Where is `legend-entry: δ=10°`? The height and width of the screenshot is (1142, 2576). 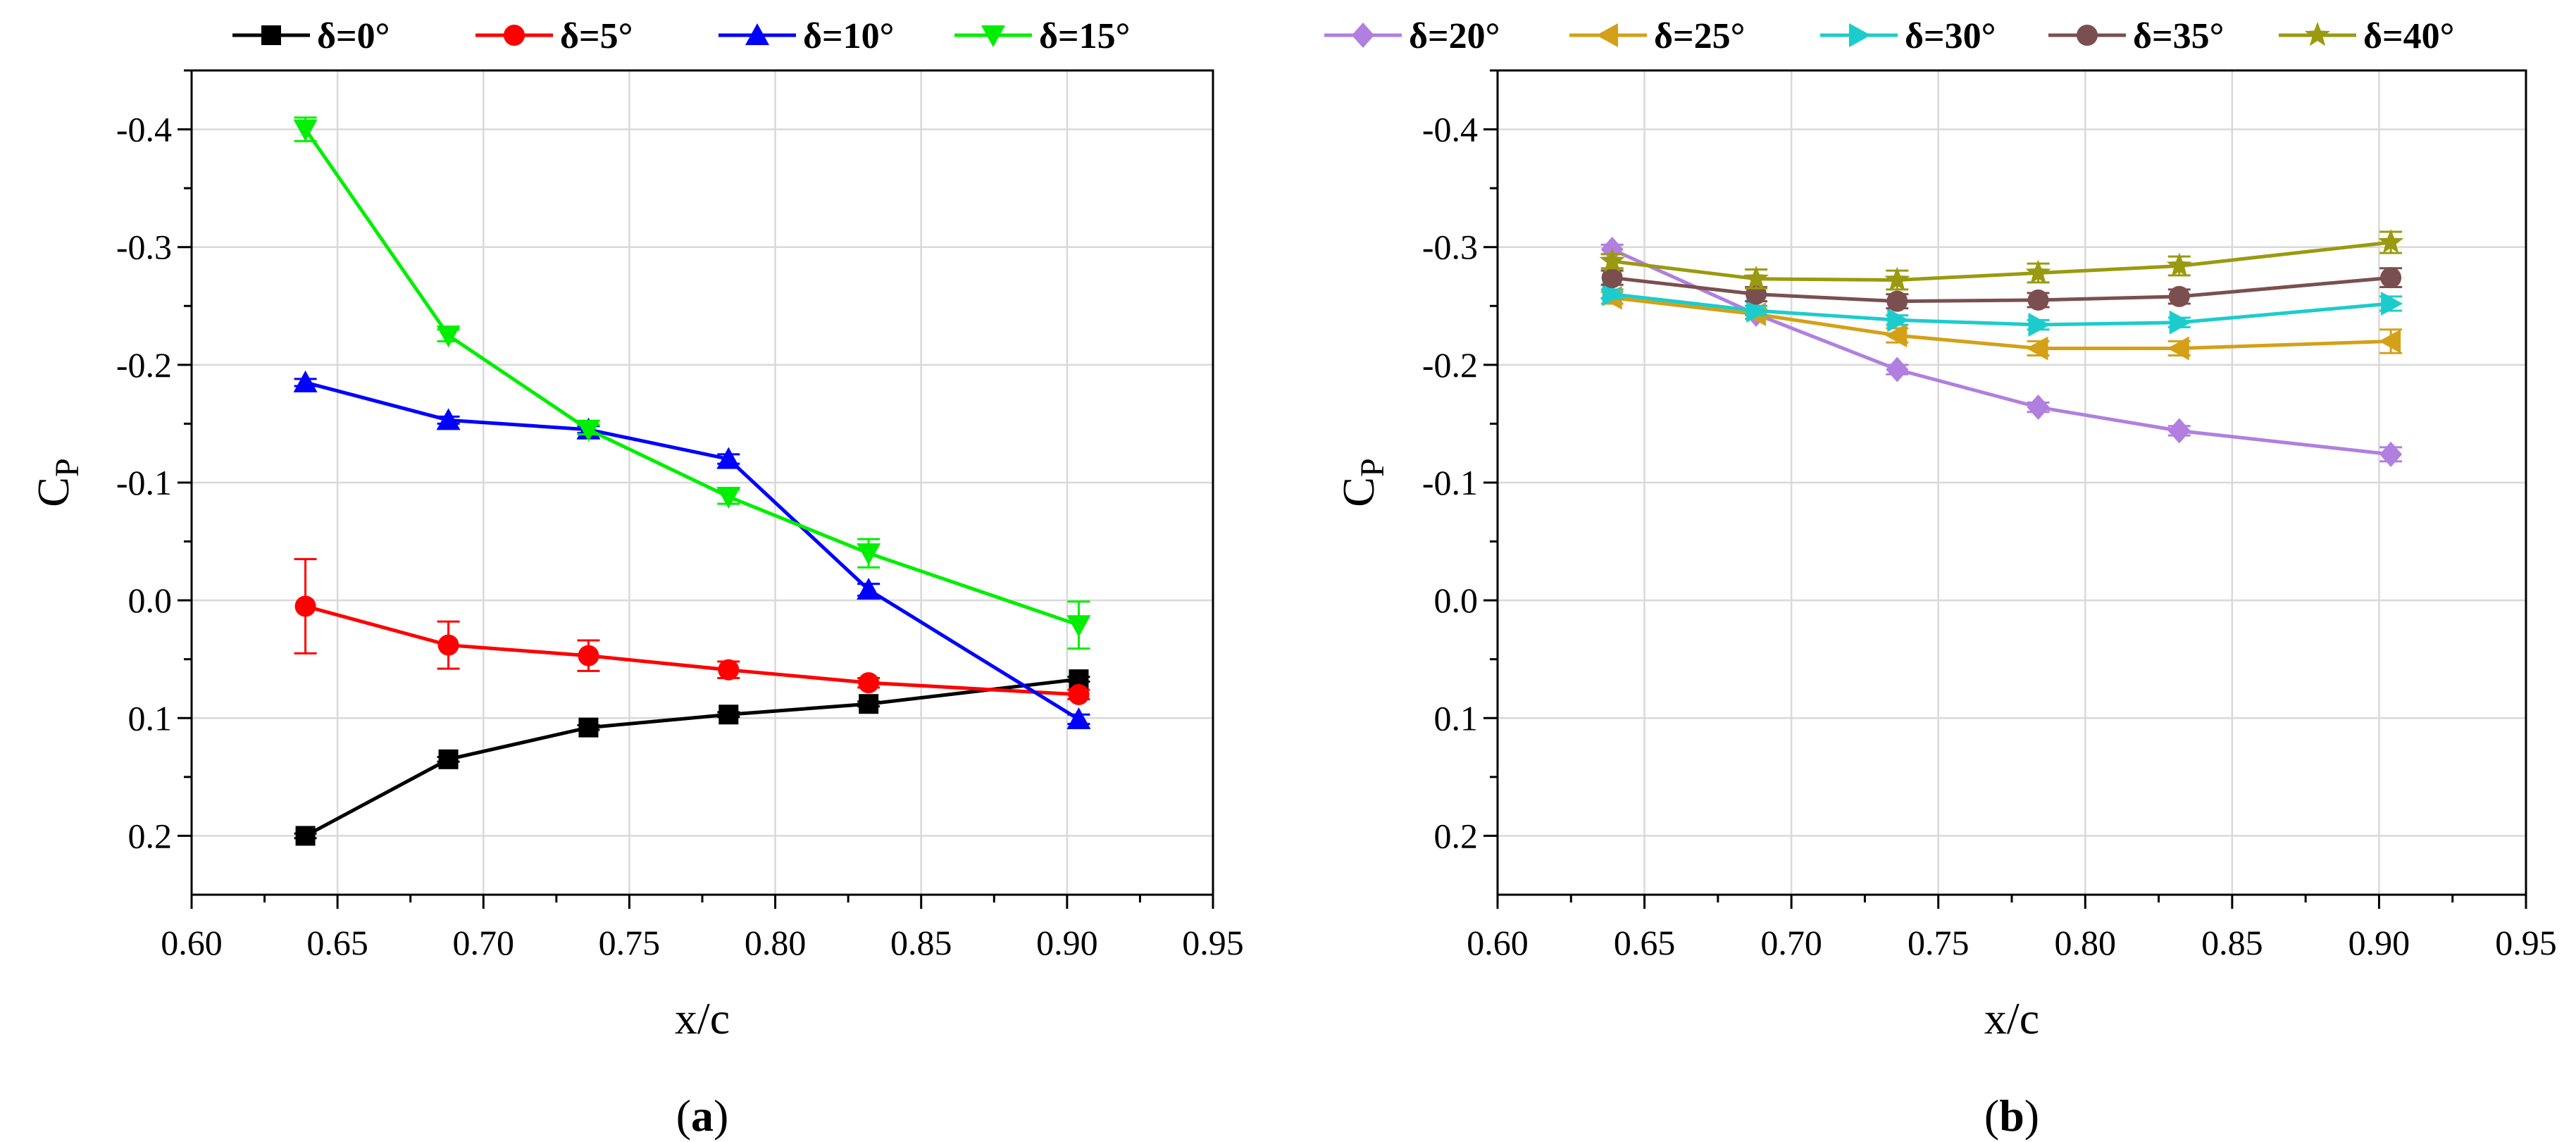 legend-entry: δ=10° is located at coordinates (806, 36).